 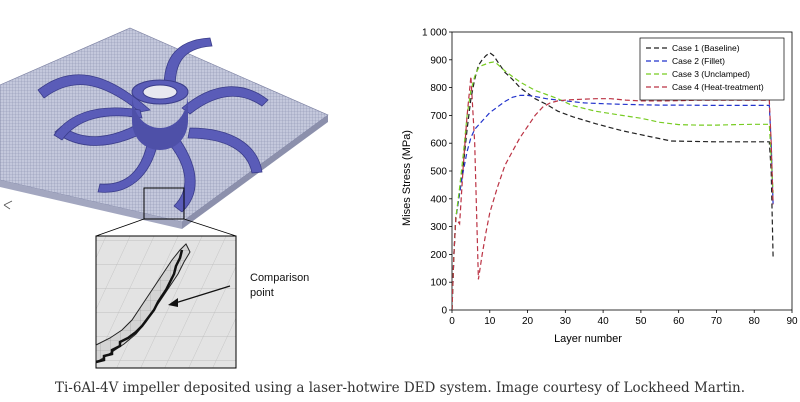 I want to click on zoom-connector-right, so click(x=210, y=227).